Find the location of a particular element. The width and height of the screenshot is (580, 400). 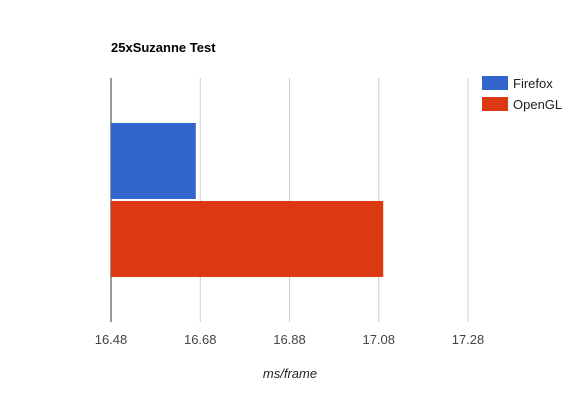

bar-firefox is located at coordinates (153, 161).